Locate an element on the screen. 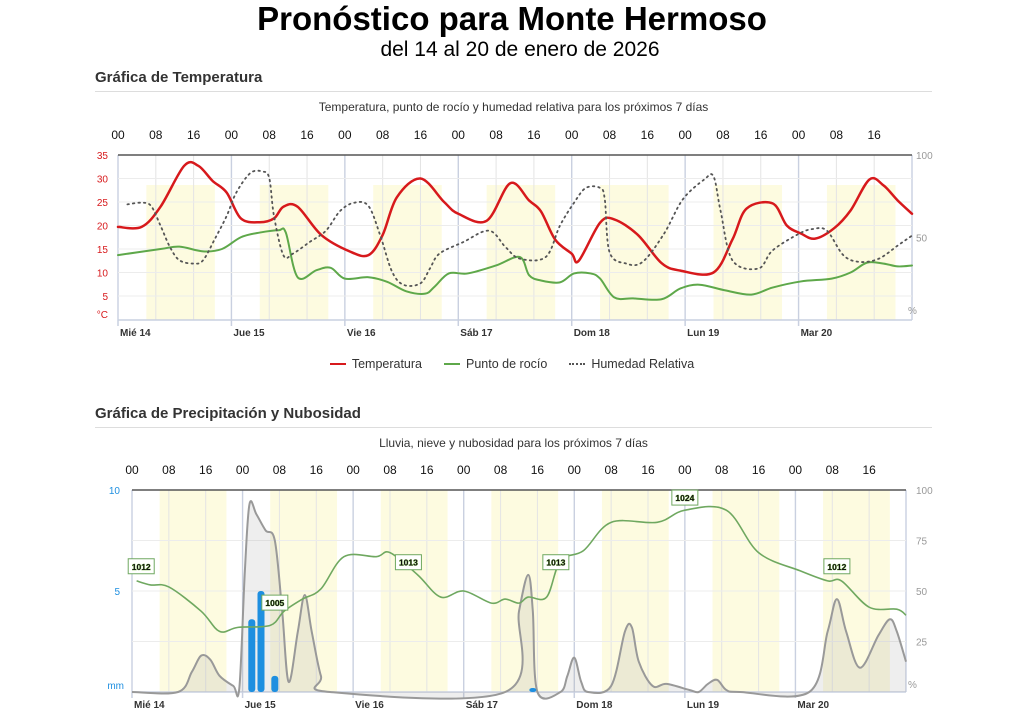 This screenshot has height=720, width=1024. y-axis-unit: °C is located at coordinates (102, 315).